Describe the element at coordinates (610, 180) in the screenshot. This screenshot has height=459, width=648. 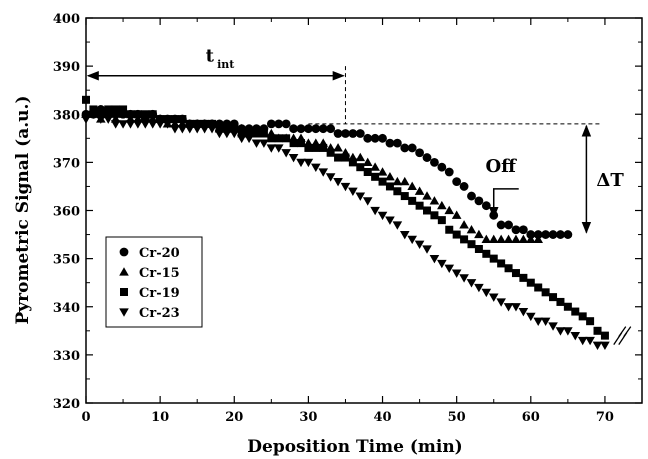
I see `delta-t-label: ΔT` at that location.